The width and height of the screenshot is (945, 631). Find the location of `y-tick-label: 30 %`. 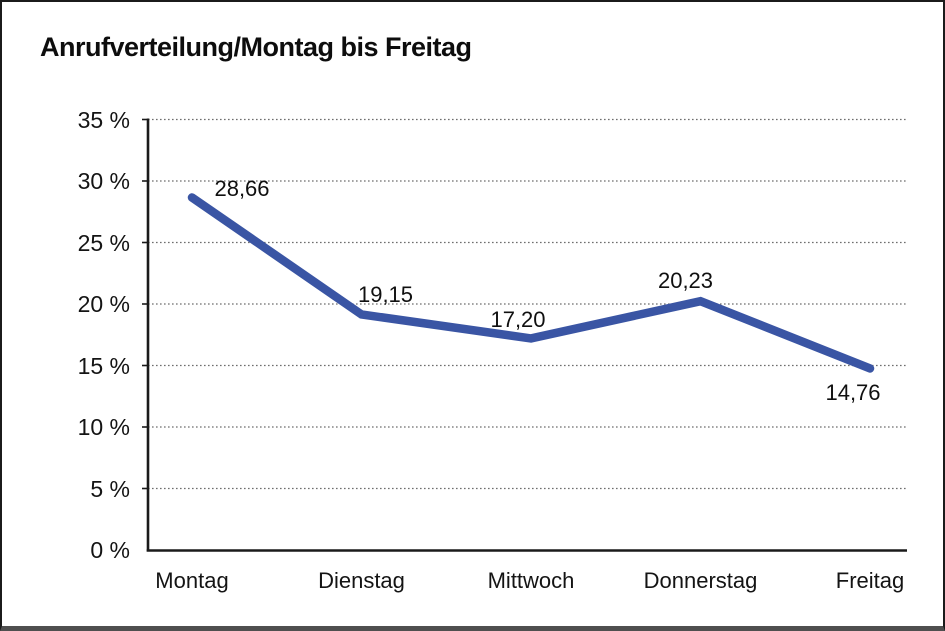

y-tick-label: 30 % is located at coordinates (103, 181).